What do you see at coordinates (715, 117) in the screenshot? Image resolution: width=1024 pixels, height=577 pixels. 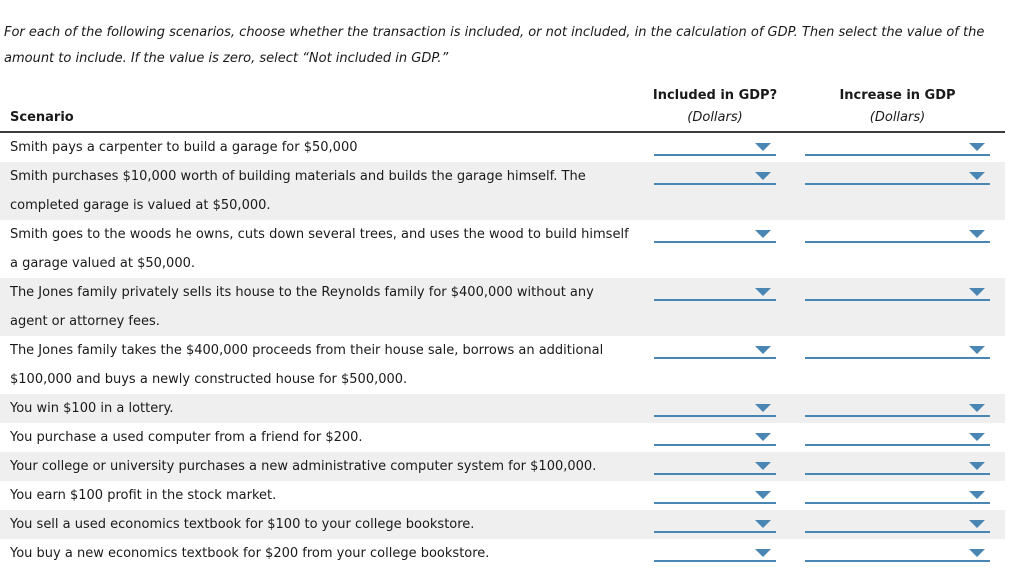 I see `column-subheader-included-dollars: (Dollars)` at bounding box center [715, 117].